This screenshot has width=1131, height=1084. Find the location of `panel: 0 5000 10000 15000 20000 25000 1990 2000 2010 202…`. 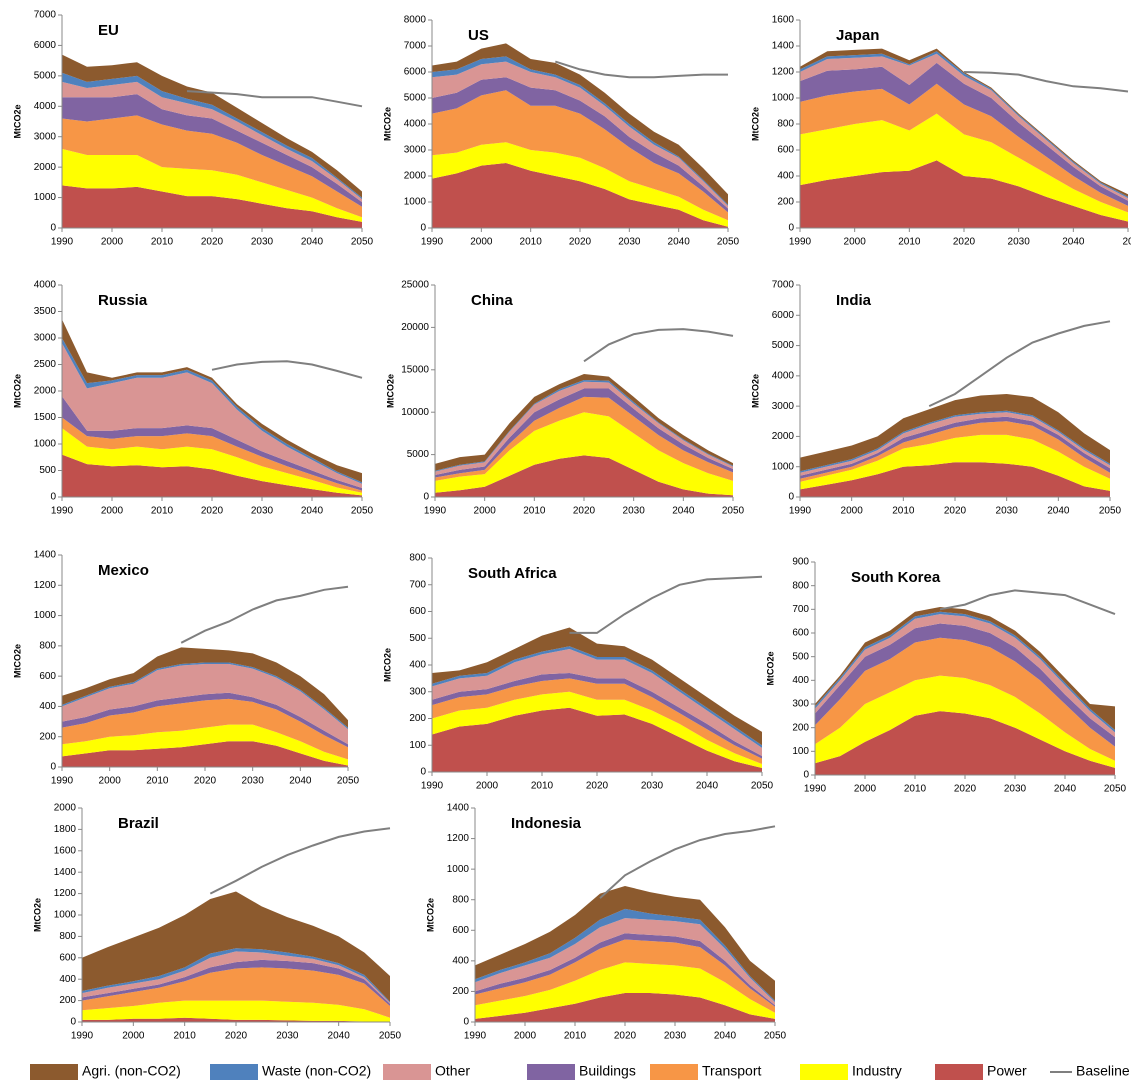

panel: 0 5000 10000 15000 20000 25000 1990 2000 2010 202… is located at coordinates (564, 398).